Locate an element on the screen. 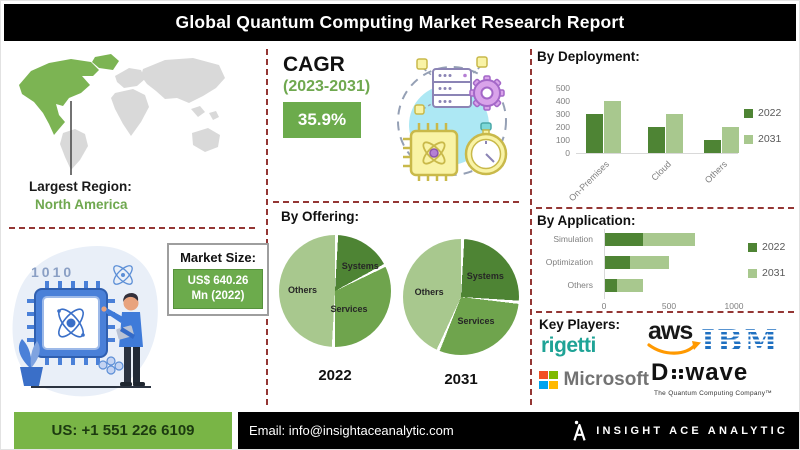 The image size is (800, 450). x-axis-line is located at coordinates (657, 153).